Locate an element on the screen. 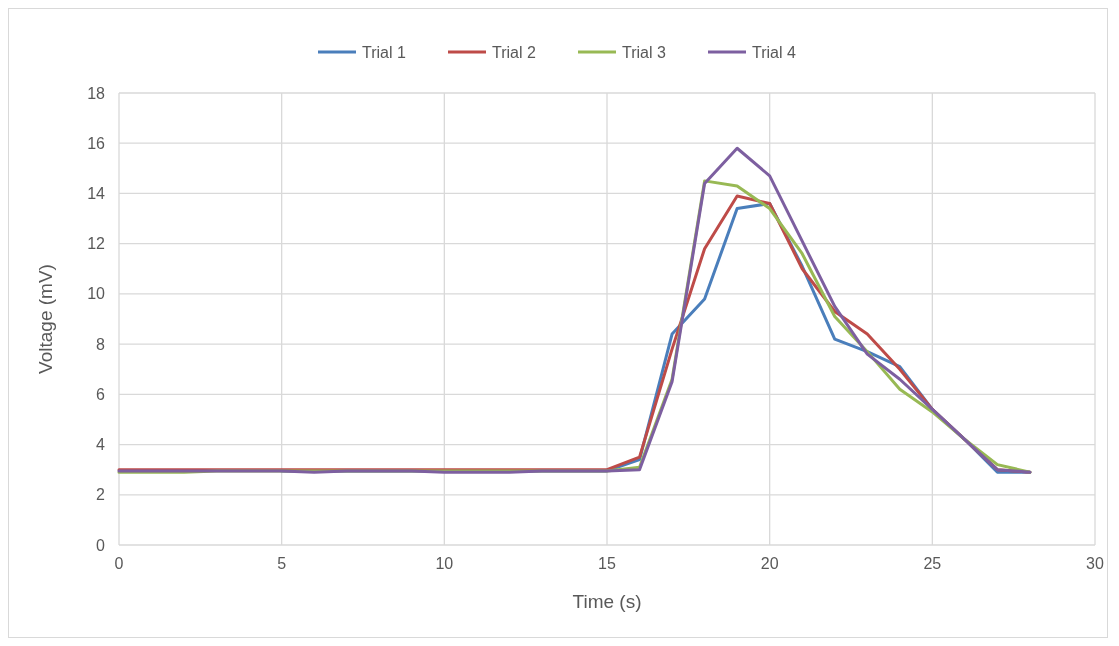 The width and height of the screenshot is (1119, 646). x-tick-label: 30 is located at coordinates (1095, 563).